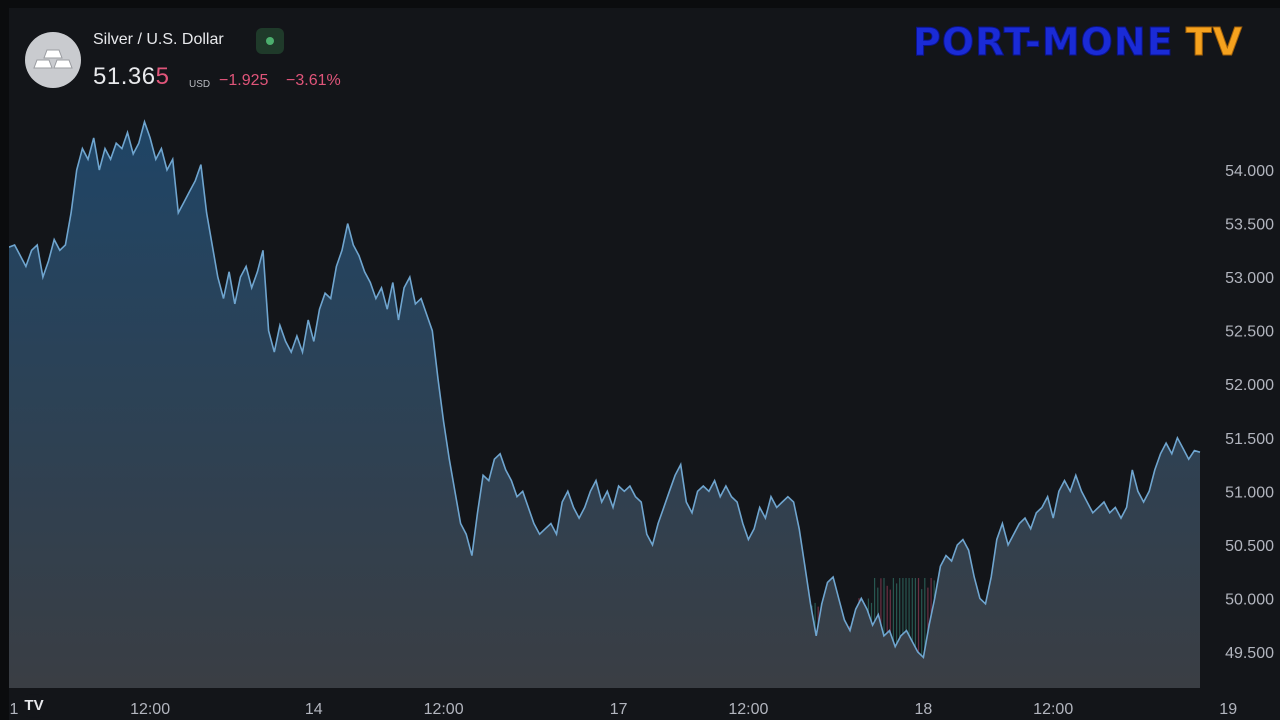 The width and height of the screenshot is (1280, 720). What do you see at coordinates (1043, 42) in the screenshot?
I see `brand-name: PORT-MONE` at bounding box center [1043, 42].